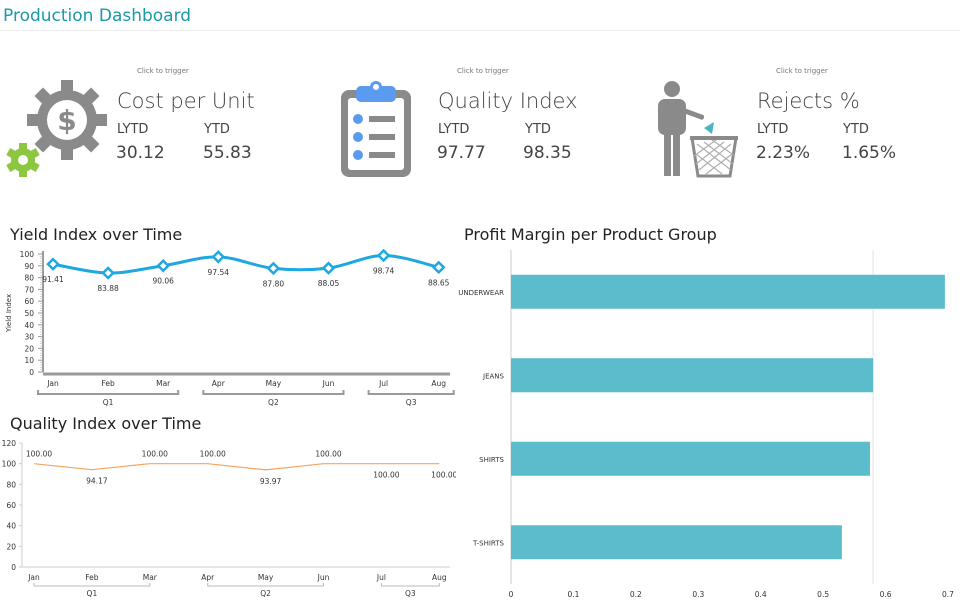  What do you see at coordinates (511, 594) in the screenshot?
I see `x-tick-label: 0` at bounding box center [511, 594].